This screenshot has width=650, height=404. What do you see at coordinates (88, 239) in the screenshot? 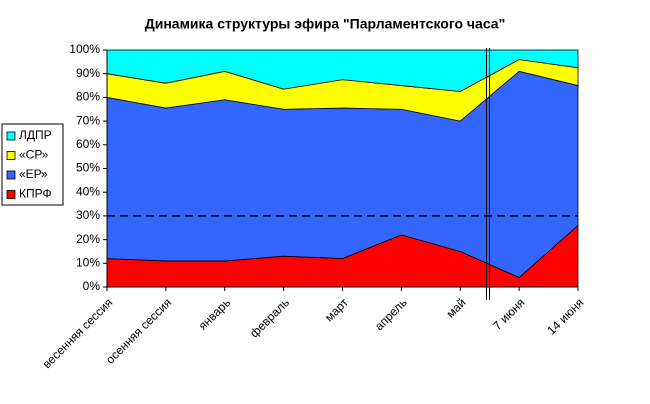
I see `y-tick-label: 20%` at bounding box center [88, 239].